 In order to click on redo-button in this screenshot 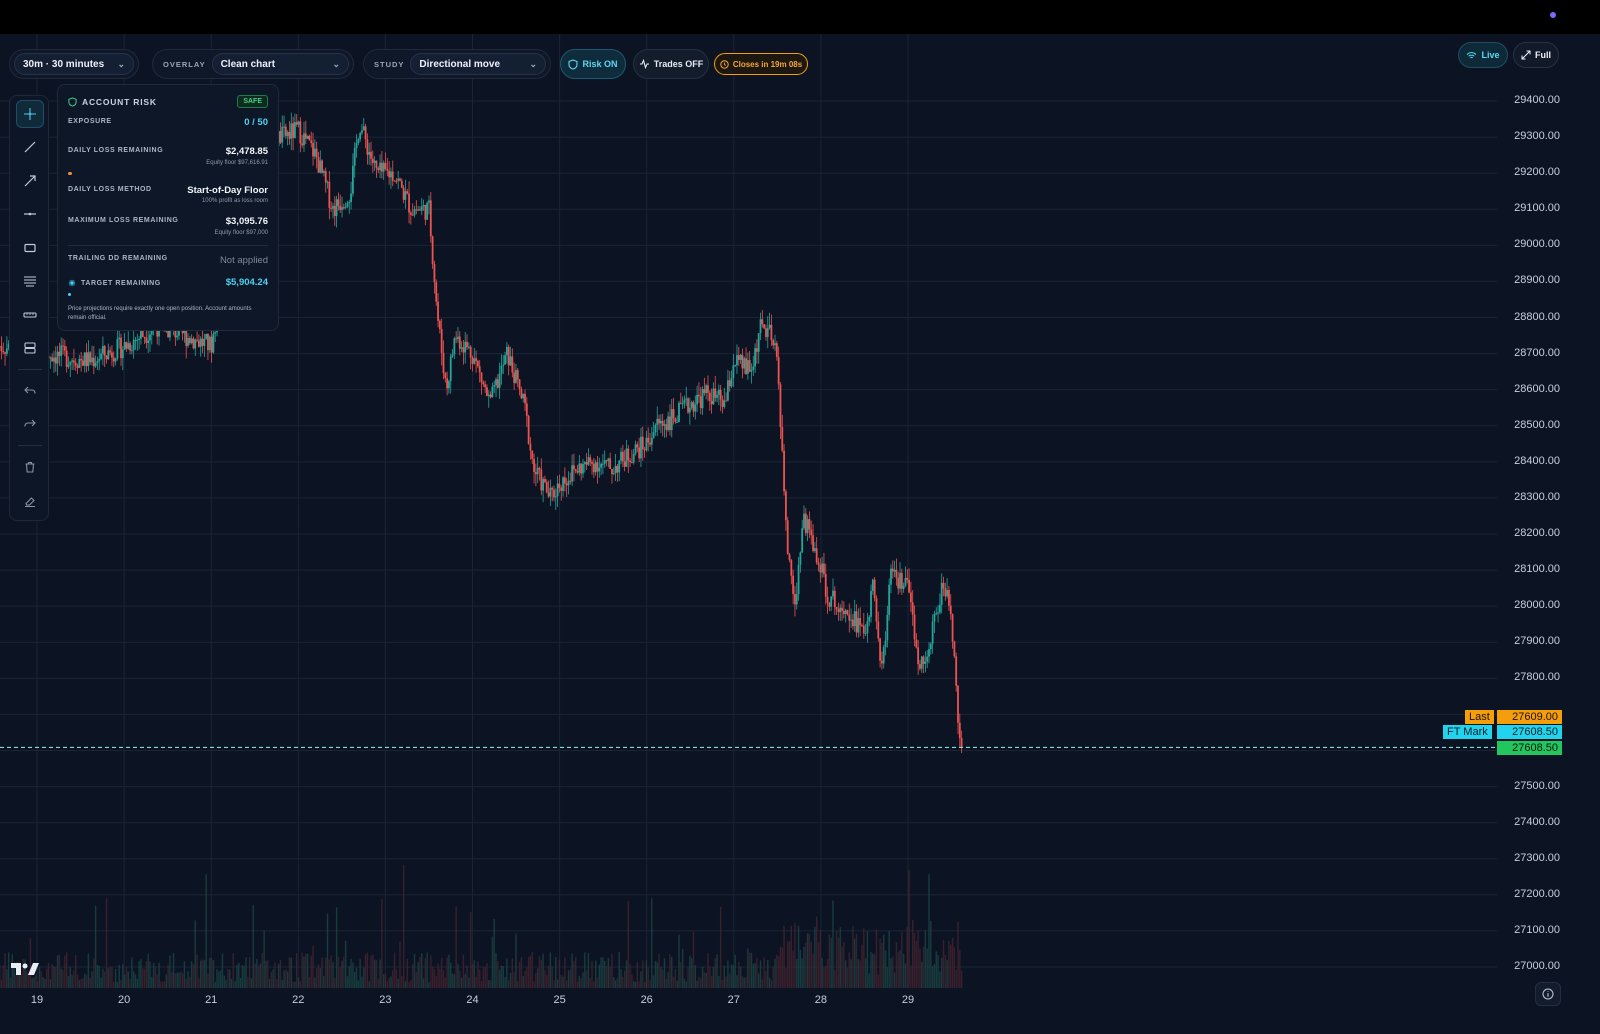, I will do `click(30, 424)`.